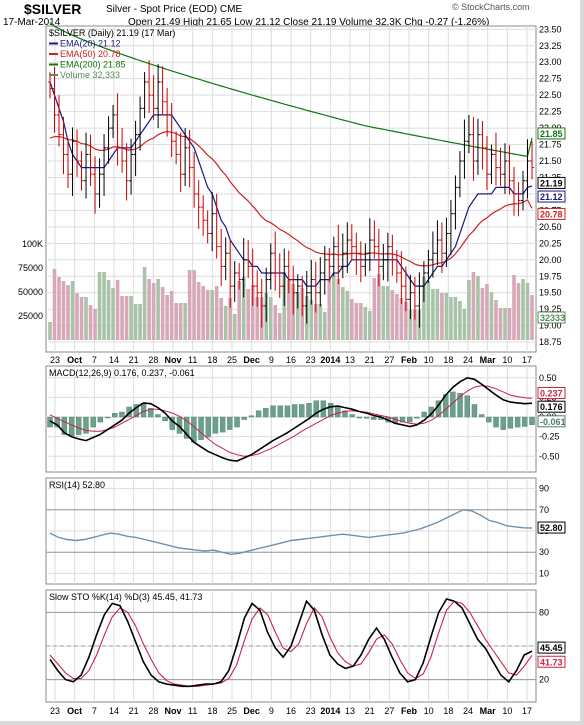 This screenshot has height=725, width=584. I want to click on price-y-tick-label: 18.75, so click(550, 342).